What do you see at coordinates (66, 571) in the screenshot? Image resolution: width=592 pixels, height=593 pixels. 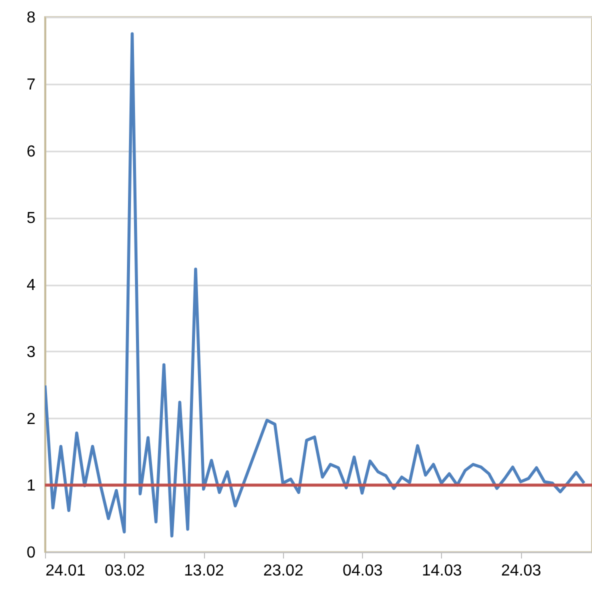 I see `x-tick-label: 24.01` at bounding box center [66, 571].